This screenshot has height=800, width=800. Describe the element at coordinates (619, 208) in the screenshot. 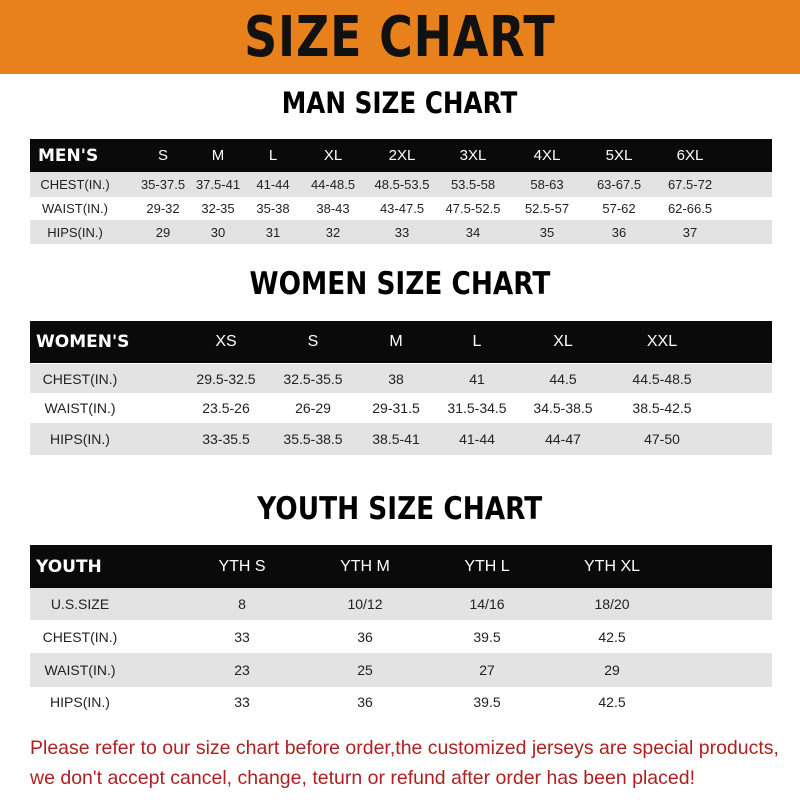

I see `table-cell: 57-62` at that location.